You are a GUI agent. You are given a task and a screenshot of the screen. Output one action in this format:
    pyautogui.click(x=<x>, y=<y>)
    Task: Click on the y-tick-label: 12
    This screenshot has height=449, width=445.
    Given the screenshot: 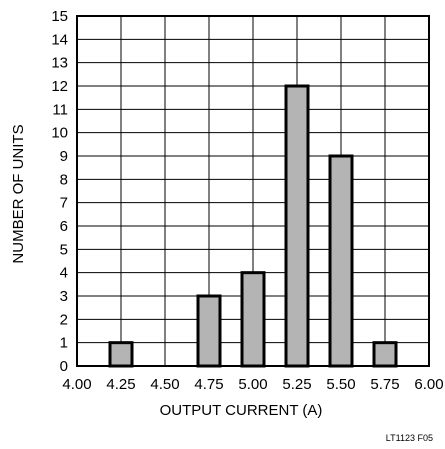 What is the action you would take?
    pyautogui.click(x=59, y=86)
    